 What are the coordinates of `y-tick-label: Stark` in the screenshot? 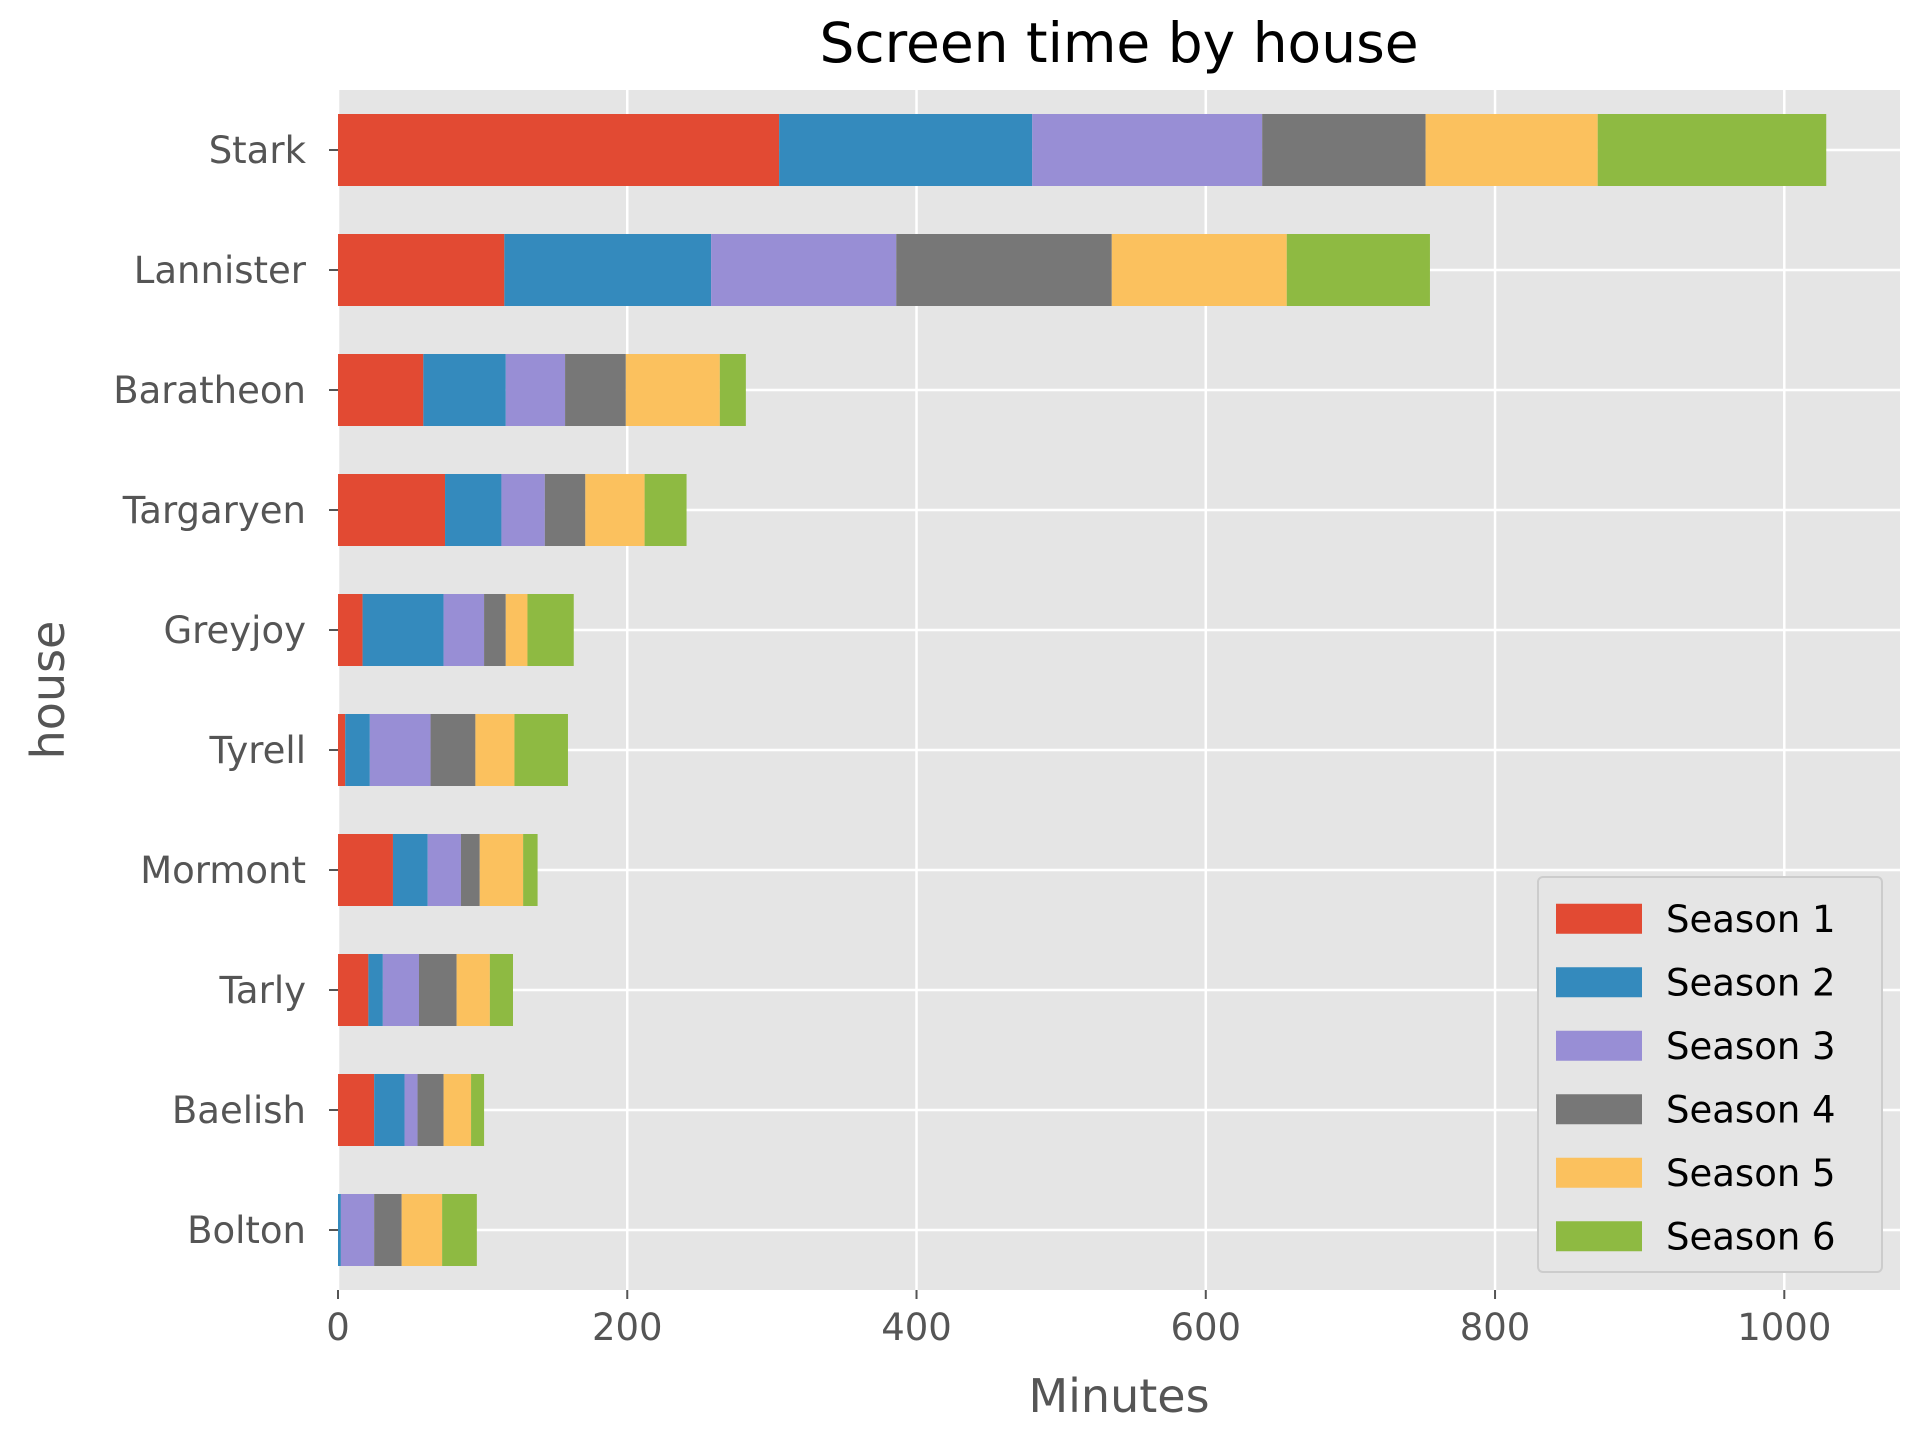 It's located at (258, 150).